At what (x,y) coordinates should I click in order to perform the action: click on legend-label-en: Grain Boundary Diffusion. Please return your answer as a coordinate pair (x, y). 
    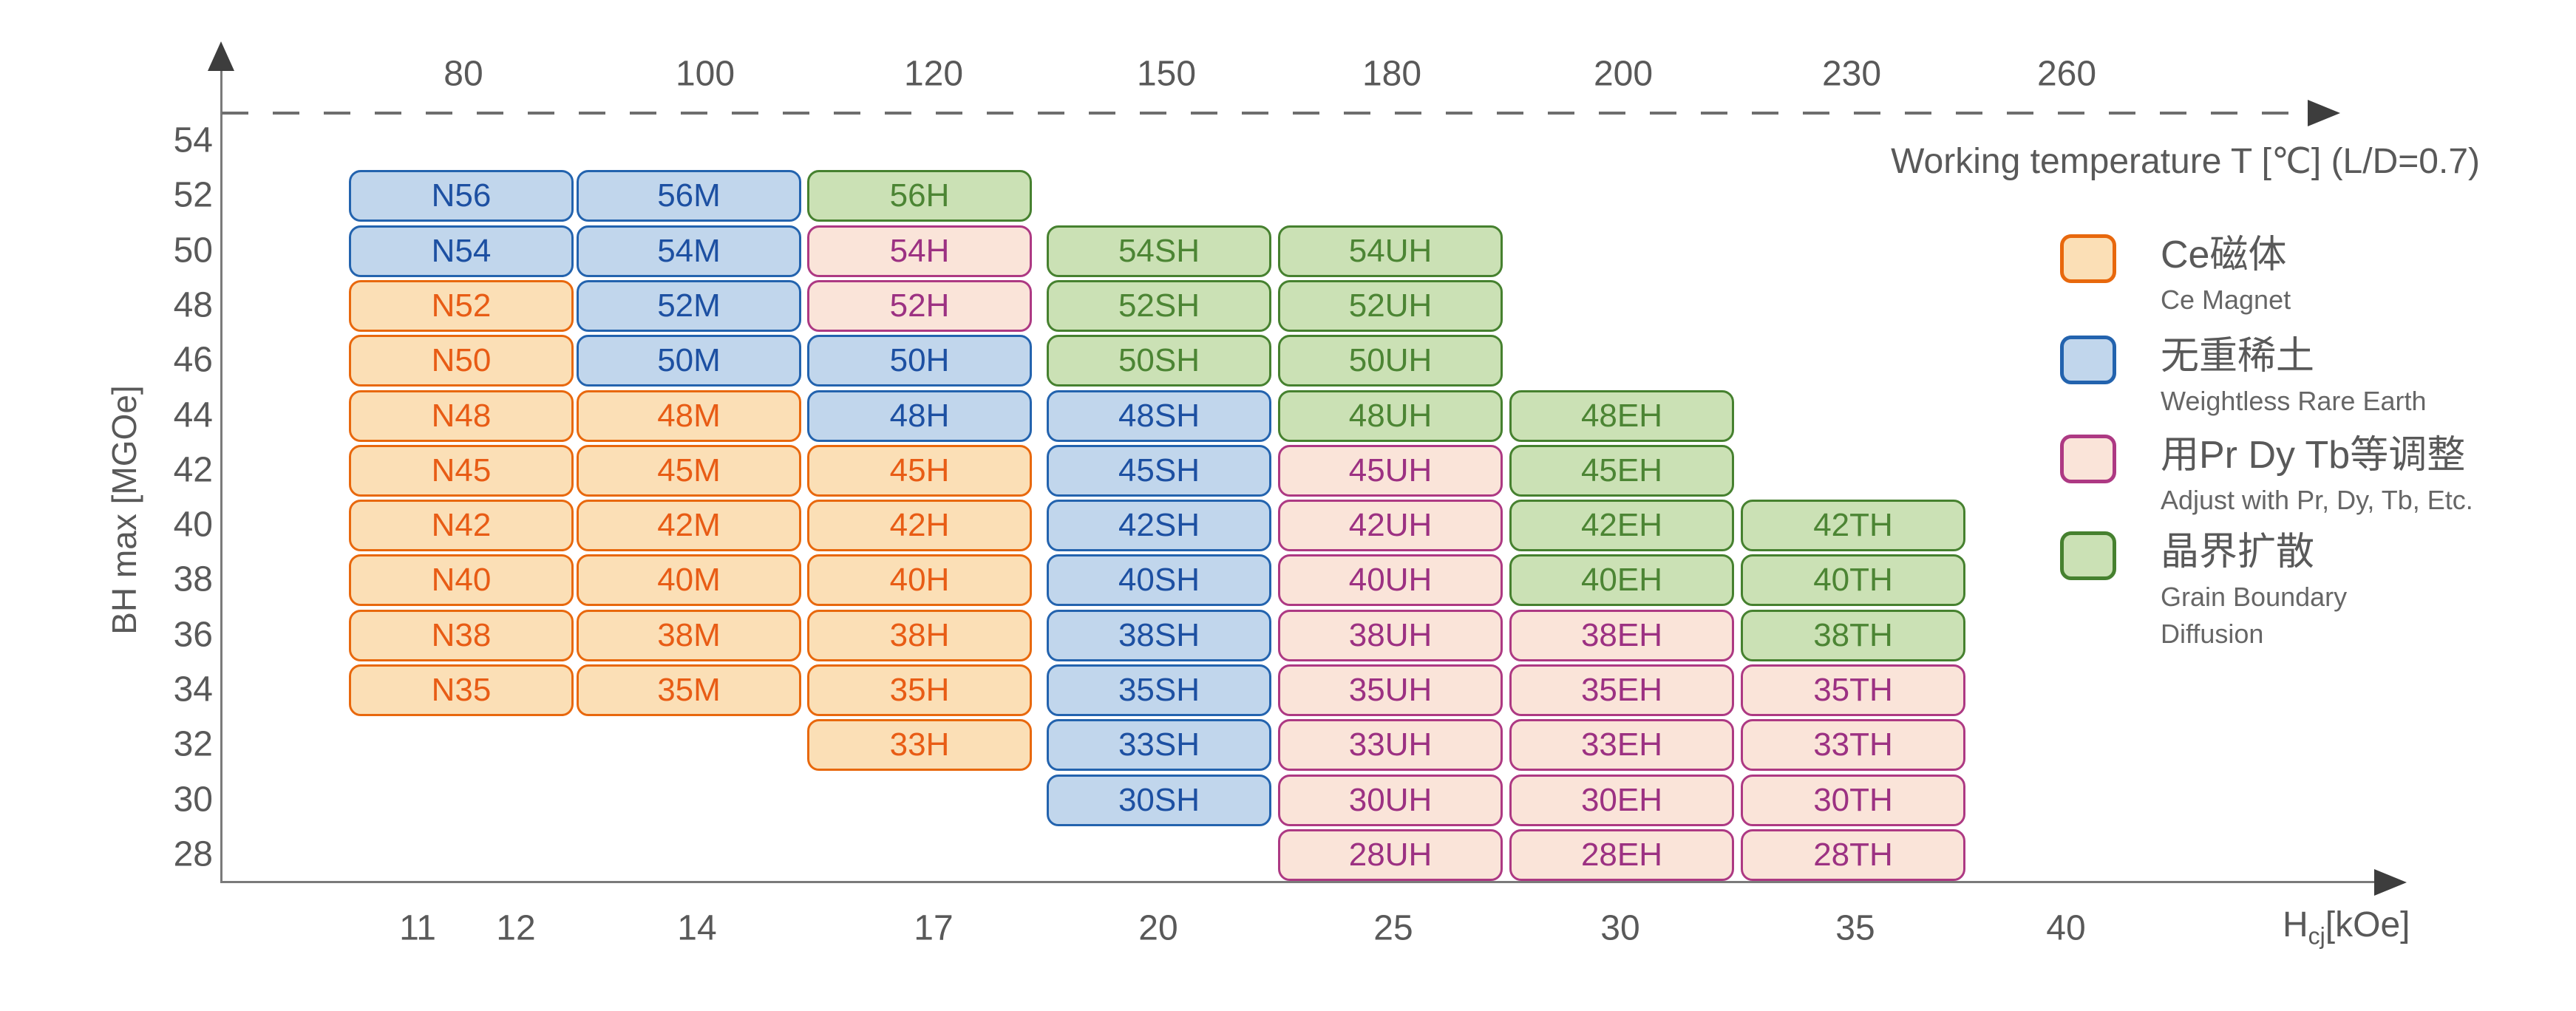
    Looking at the image, I should click on (2254, 615).